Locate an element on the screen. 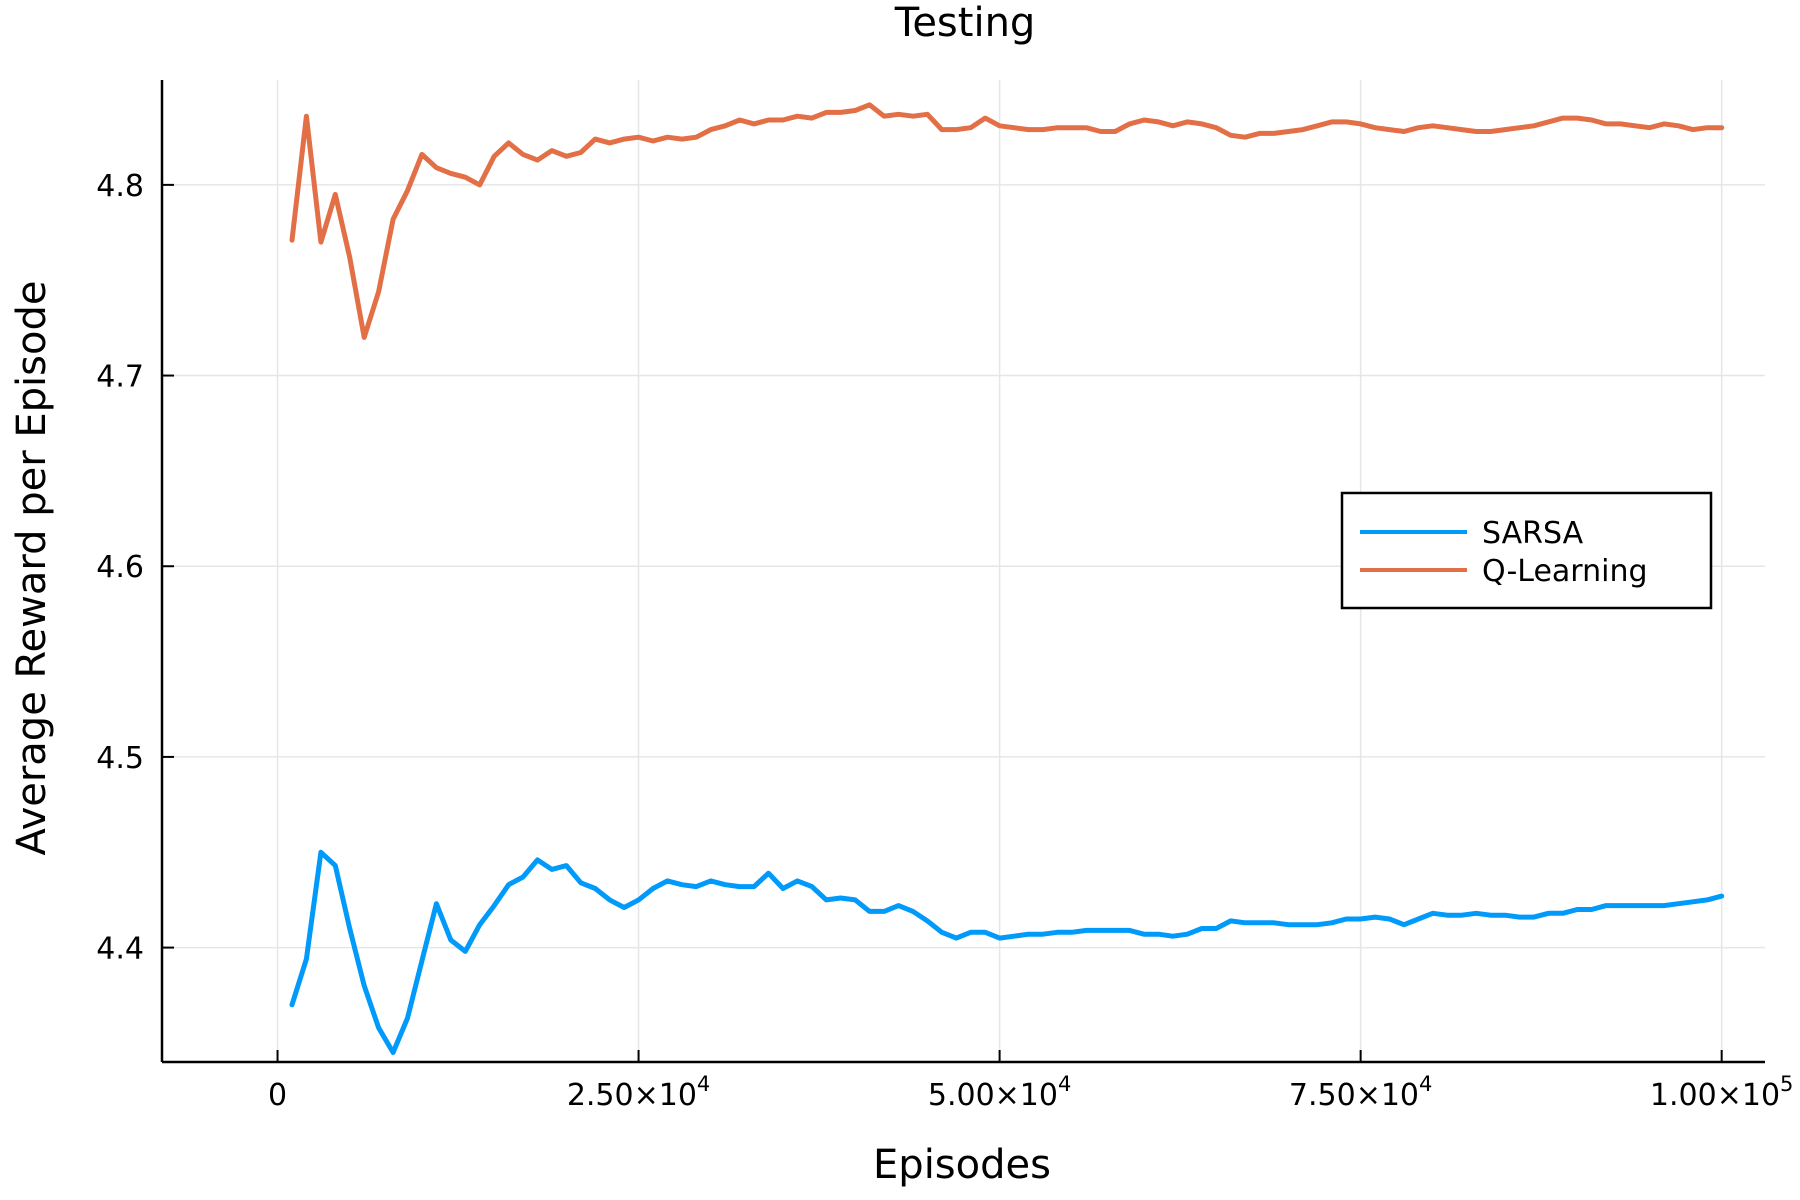  series-line-sarsa is located at coordinates (1007, 952).